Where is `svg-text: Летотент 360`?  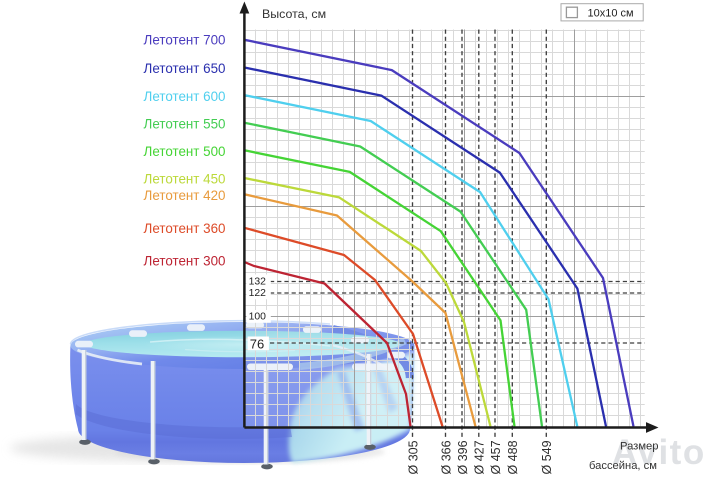 svg-text: Летотент 360 is located at coordinates (185, 228).